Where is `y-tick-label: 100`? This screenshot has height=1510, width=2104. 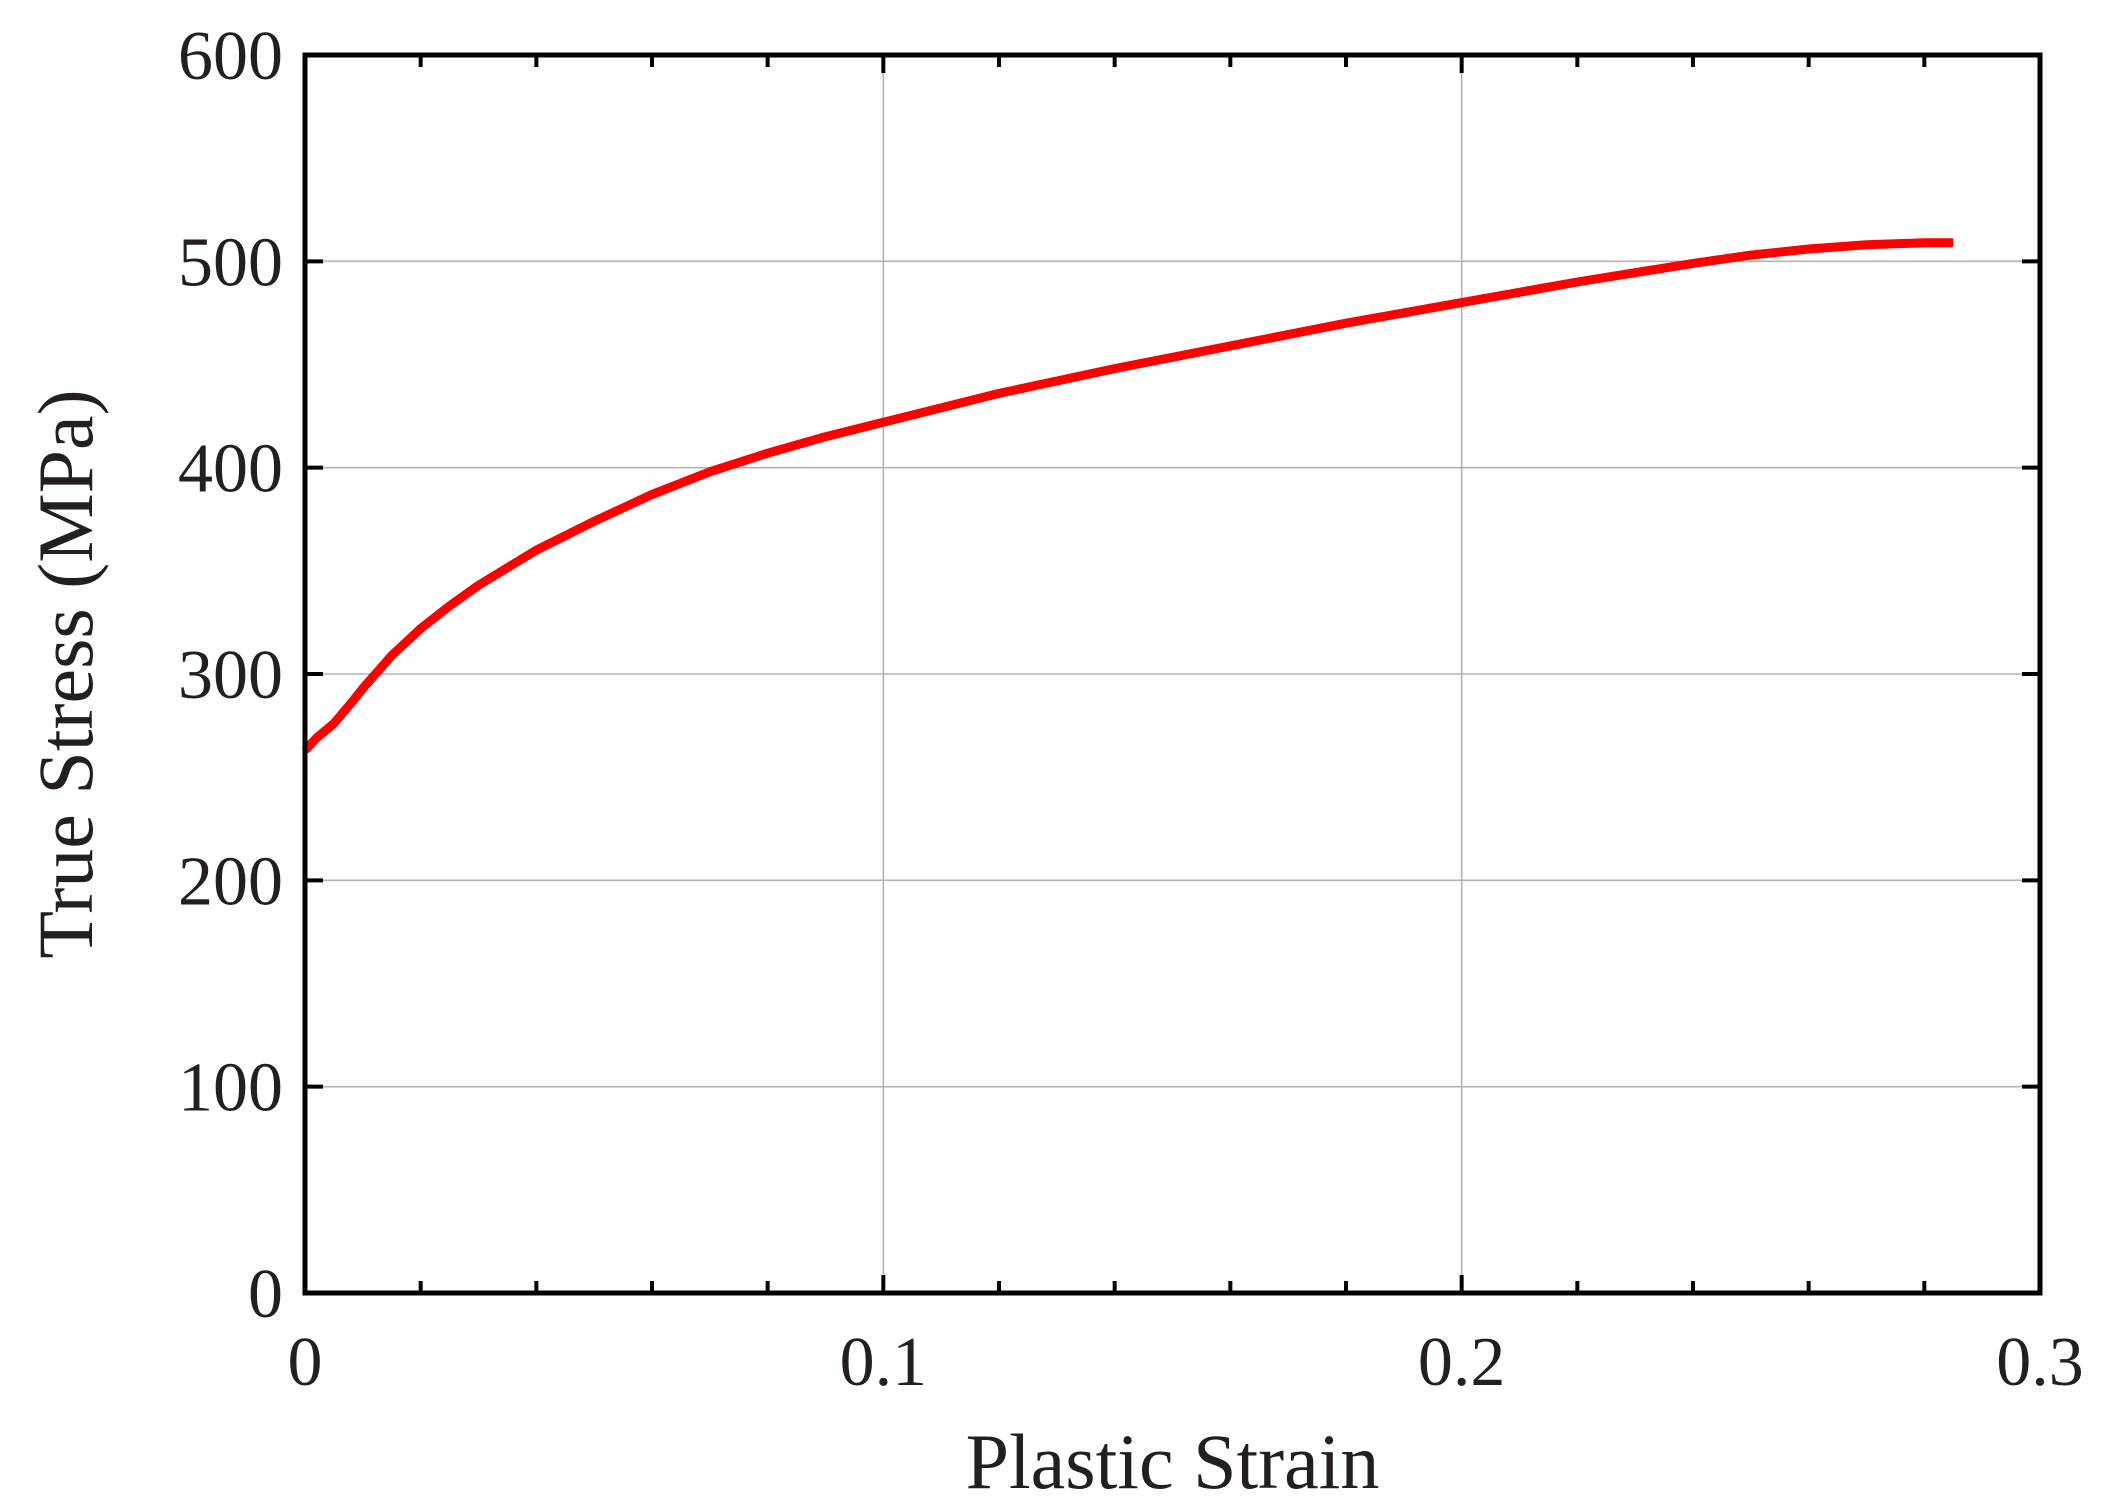 y-tick-label: 100 is located at coordinates (230, 1088).